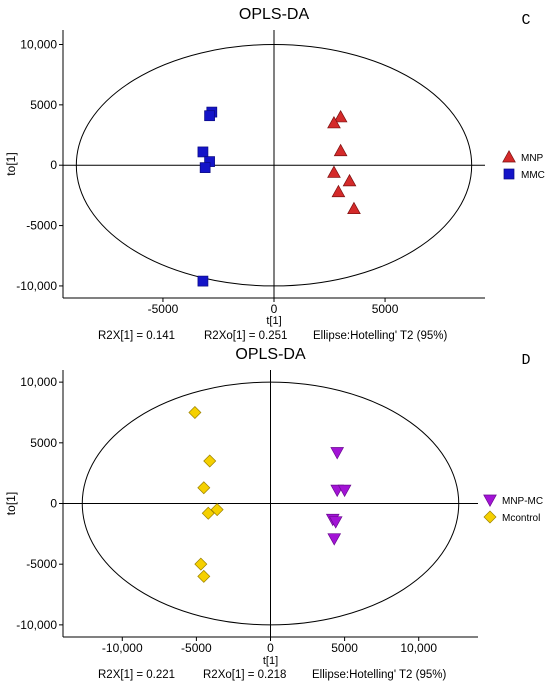 This screenshot has width=550, height=688. I want to click on legend-label: MMC, so click(533, 175).